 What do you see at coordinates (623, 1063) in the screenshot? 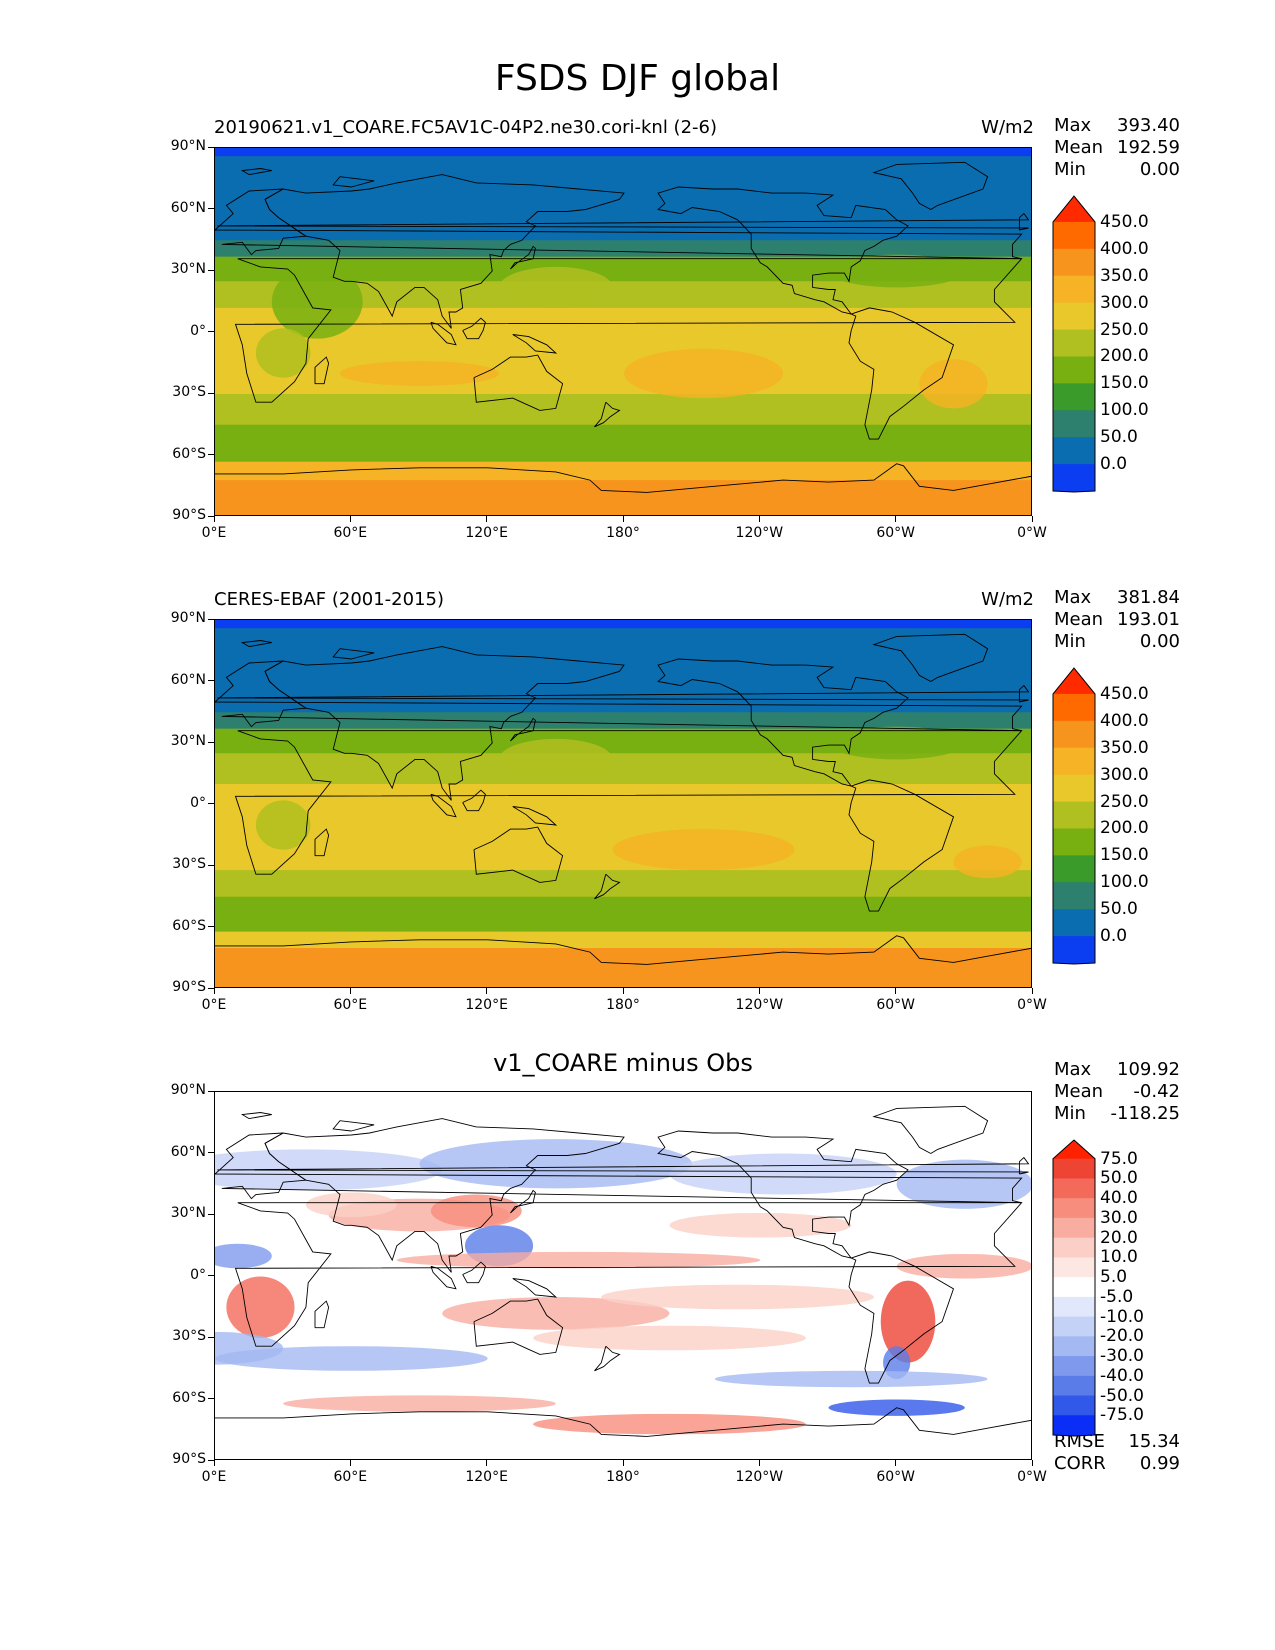
I see `panel-title: v1_COARE minus Obs` at bounding box center [623, 1063].